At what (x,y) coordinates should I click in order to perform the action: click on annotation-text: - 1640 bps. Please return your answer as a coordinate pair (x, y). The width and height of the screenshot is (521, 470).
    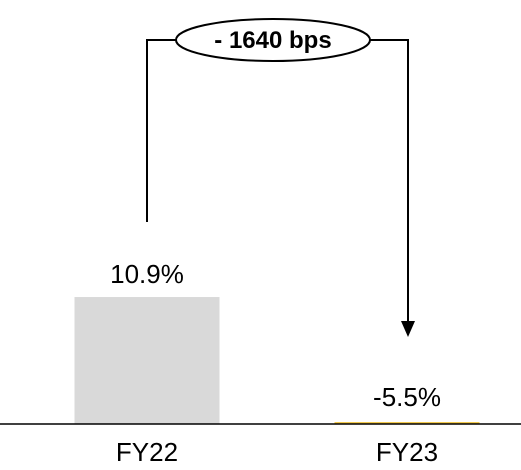
    Looking at the image, I should click on (272, 40).